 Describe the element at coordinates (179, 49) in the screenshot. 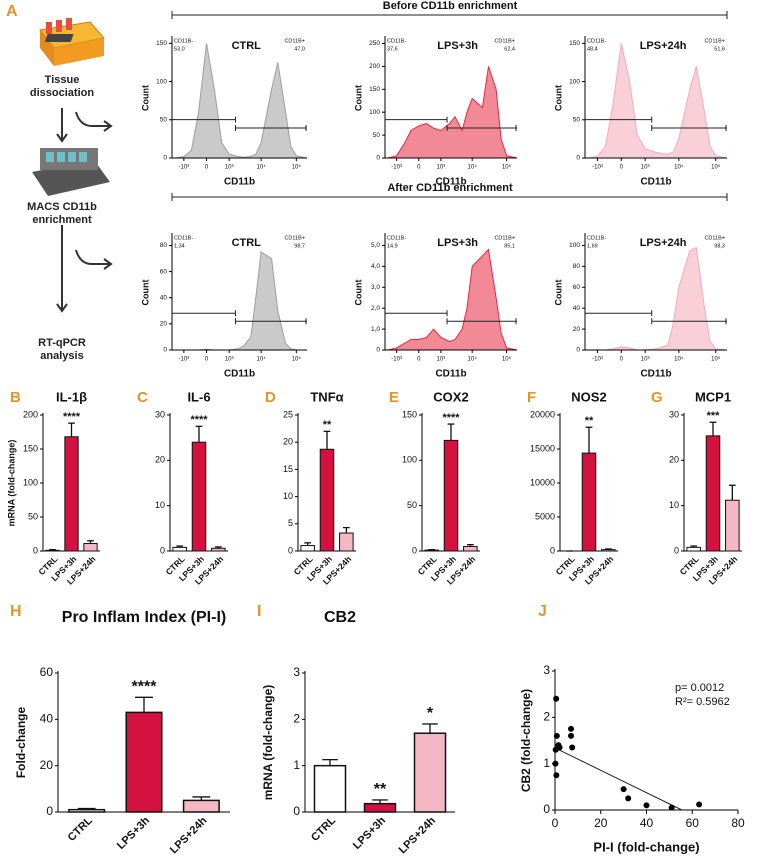

I see `gate-value: 53,0` at that location.